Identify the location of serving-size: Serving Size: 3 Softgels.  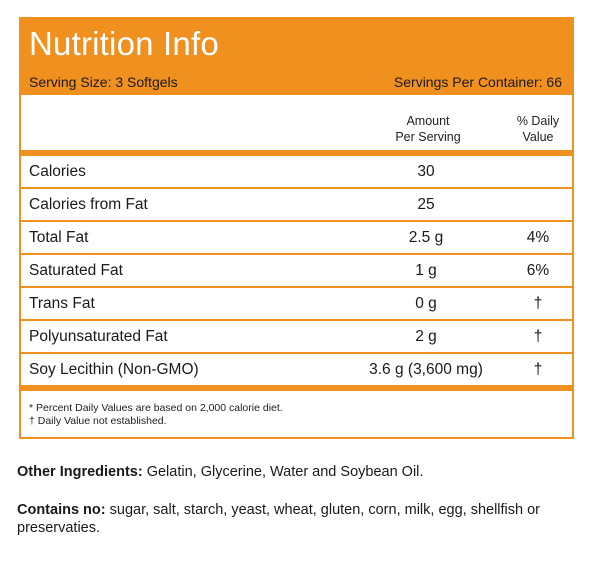
(103, 82).